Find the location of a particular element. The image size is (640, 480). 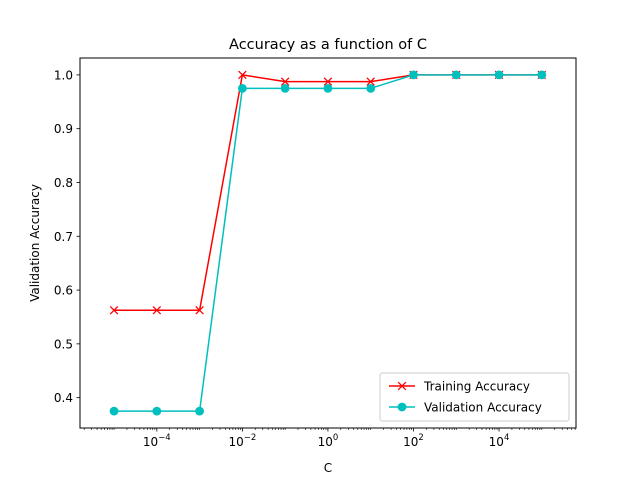

x-tick-label: 10⁰ is located at coordinates (328, 441).